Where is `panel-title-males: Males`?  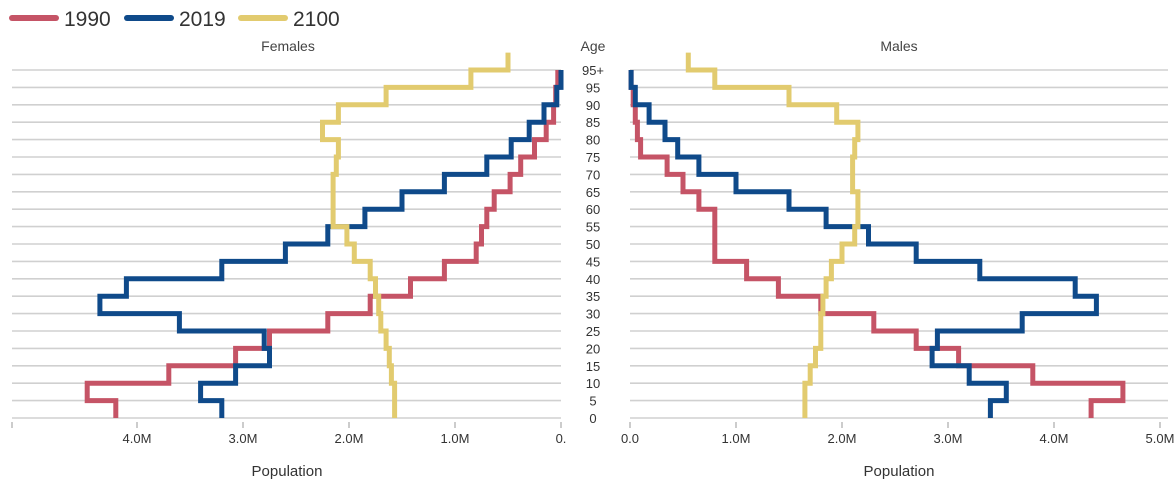
panel-title-males: Males is located at coordinates (898, 46).